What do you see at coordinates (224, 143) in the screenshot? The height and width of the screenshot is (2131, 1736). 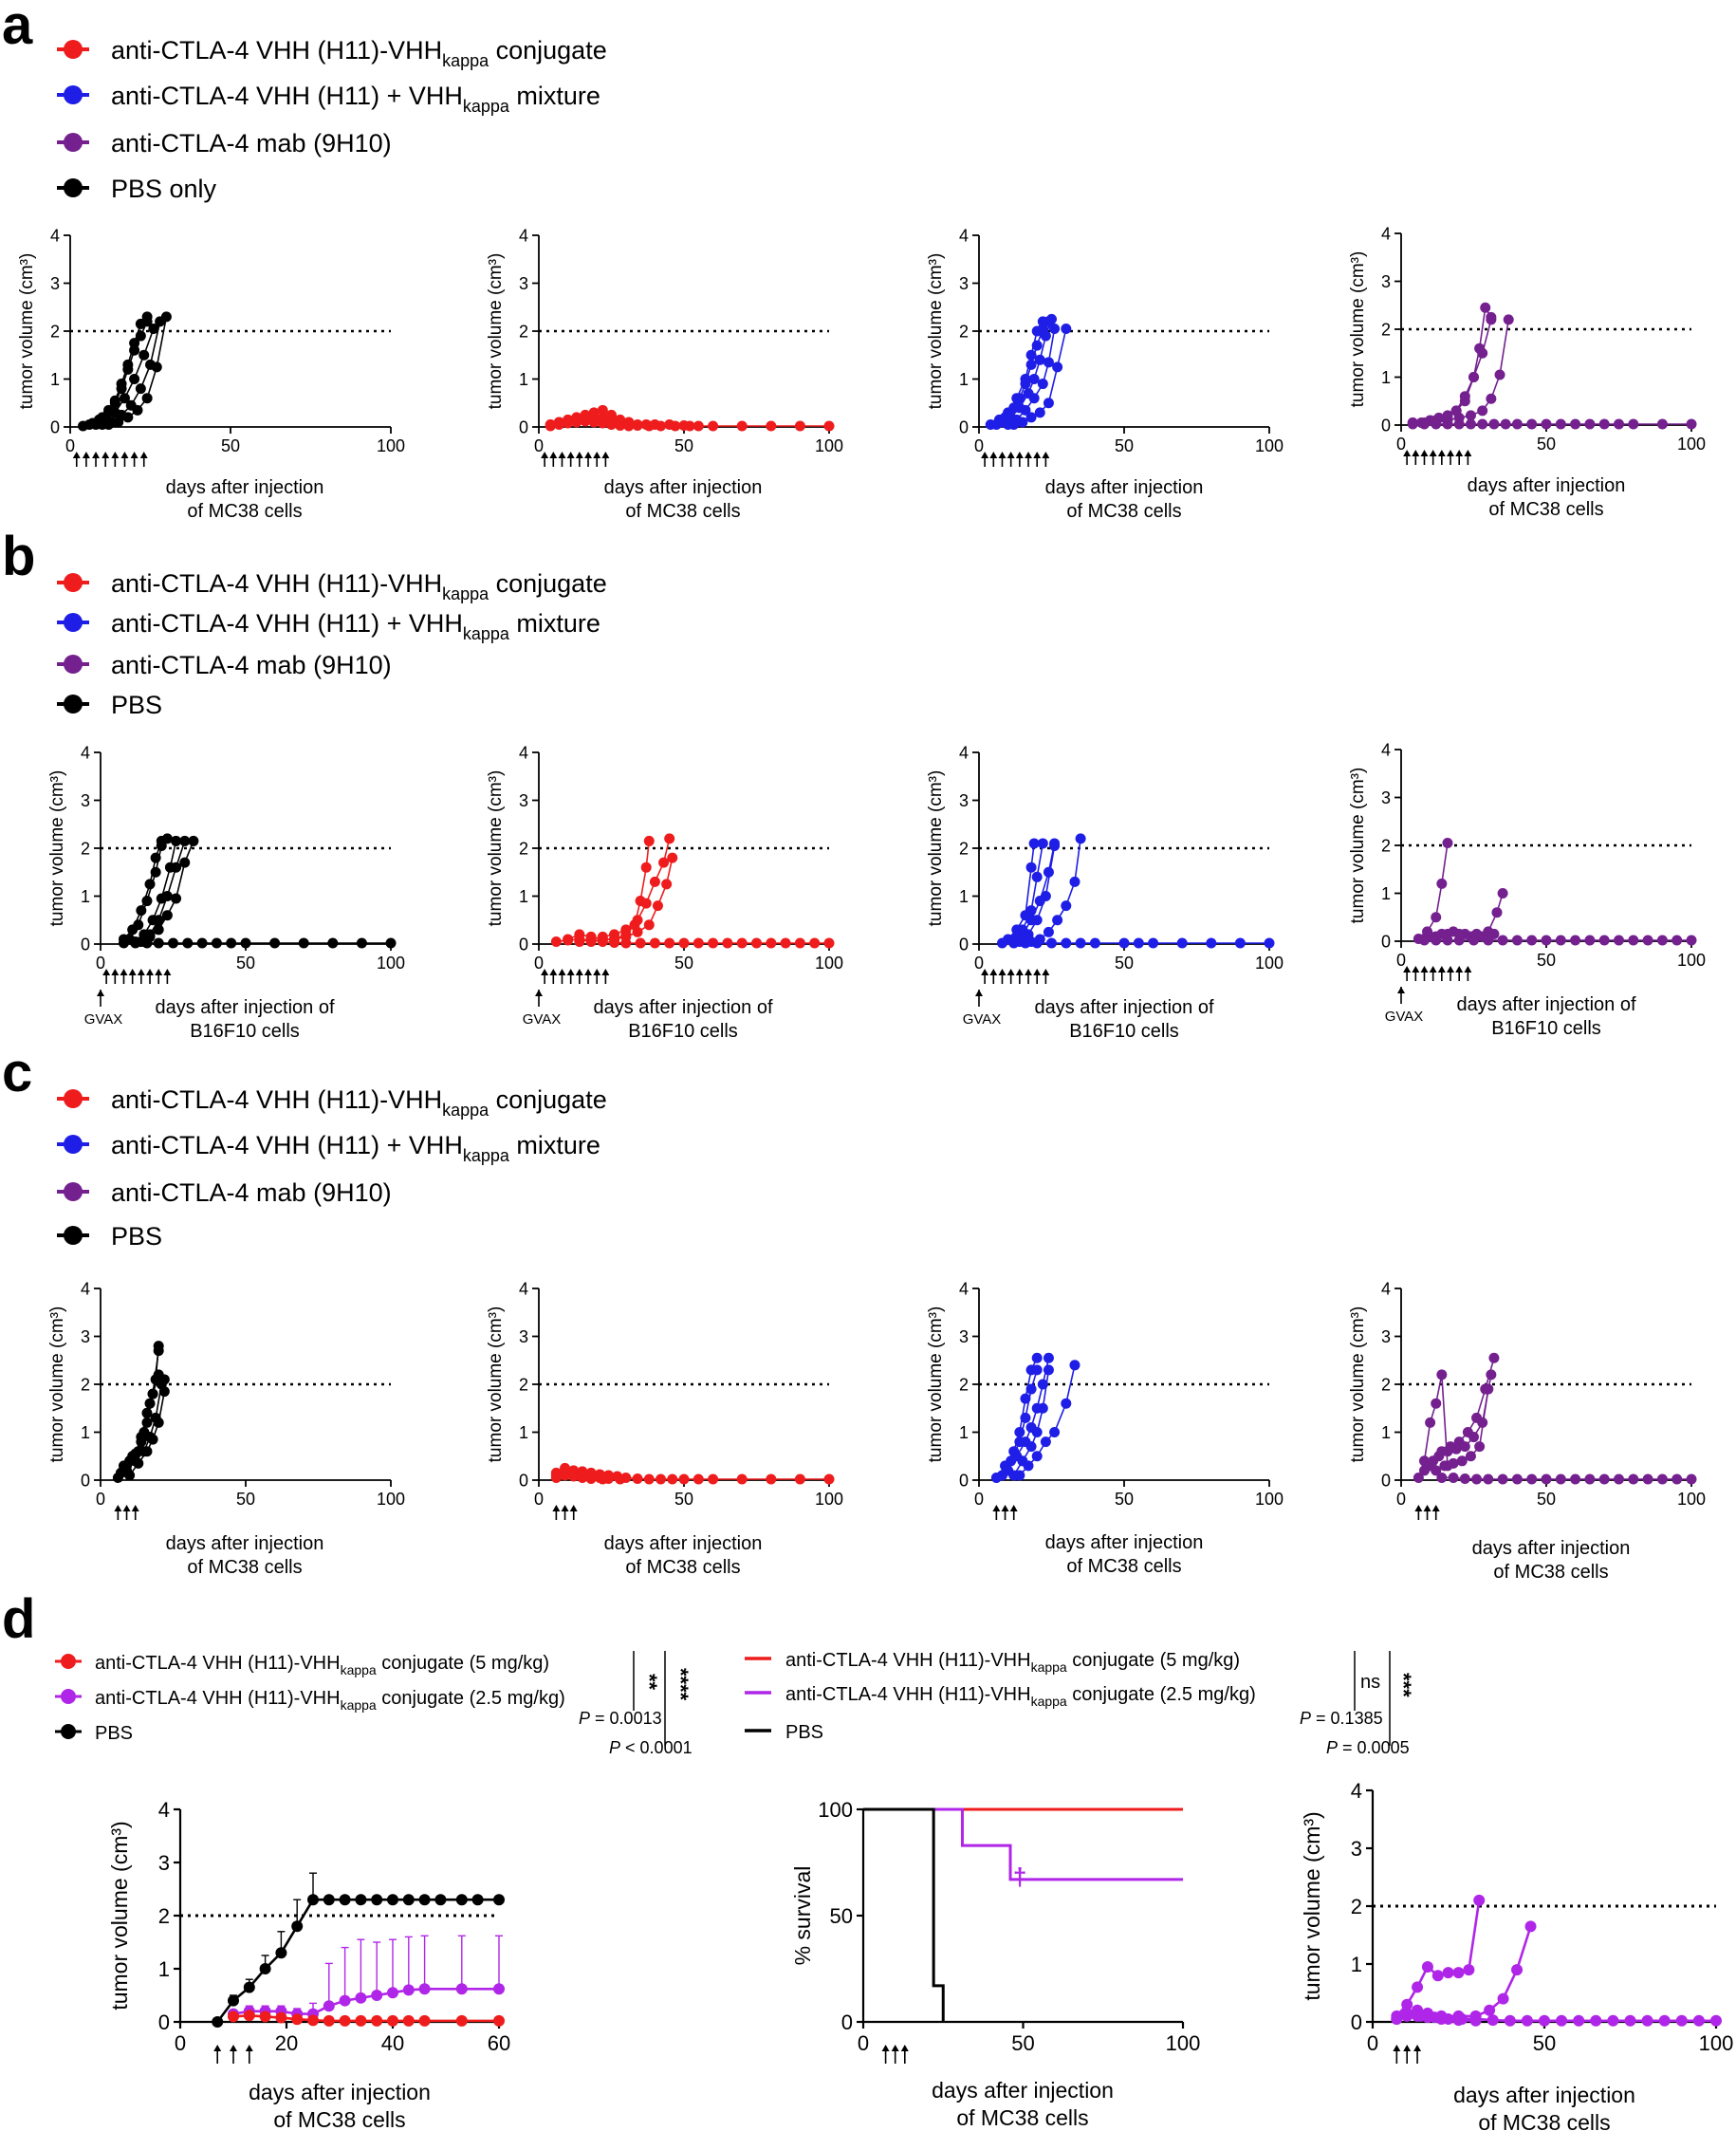 I see `legend-a-entry-mab: anti-CTLA-4 mab (9H10)` at bounding box center [224, 143].